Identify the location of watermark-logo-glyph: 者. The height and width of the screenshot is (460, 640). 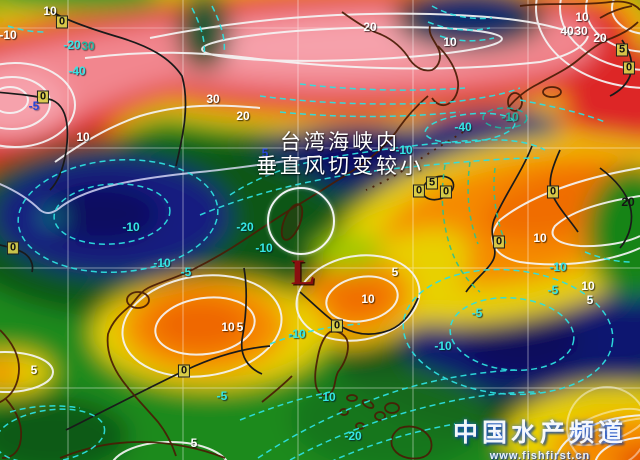
(609, 433).